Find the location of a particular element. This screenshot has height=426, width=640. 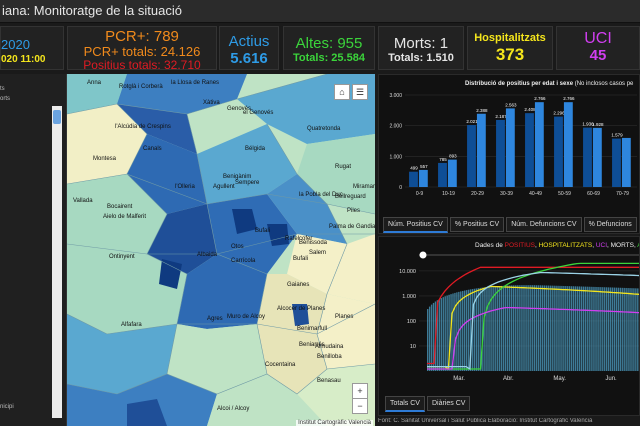

tab-num-defuncions: Núm. Defuncions CV is located at coordinates (544, 224).